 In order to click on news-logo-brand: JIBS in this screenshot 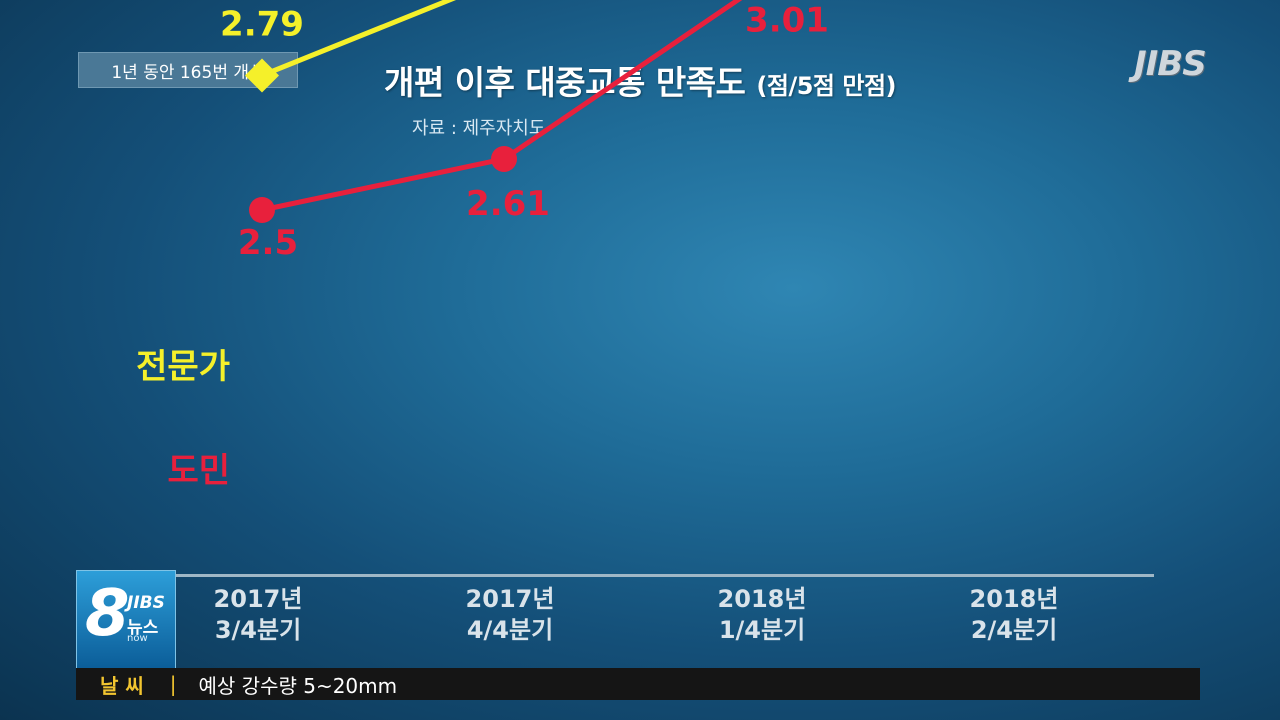, I will do `click(146, 603)`.